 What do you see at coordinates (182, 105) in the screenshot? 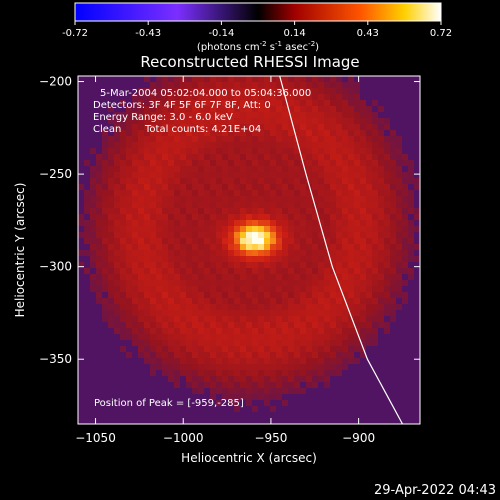
I see `annotation-detectors: Detectors: 3F 4F 5F 6F 7F 8F, Att: 0` at bounding box center [182, 105].